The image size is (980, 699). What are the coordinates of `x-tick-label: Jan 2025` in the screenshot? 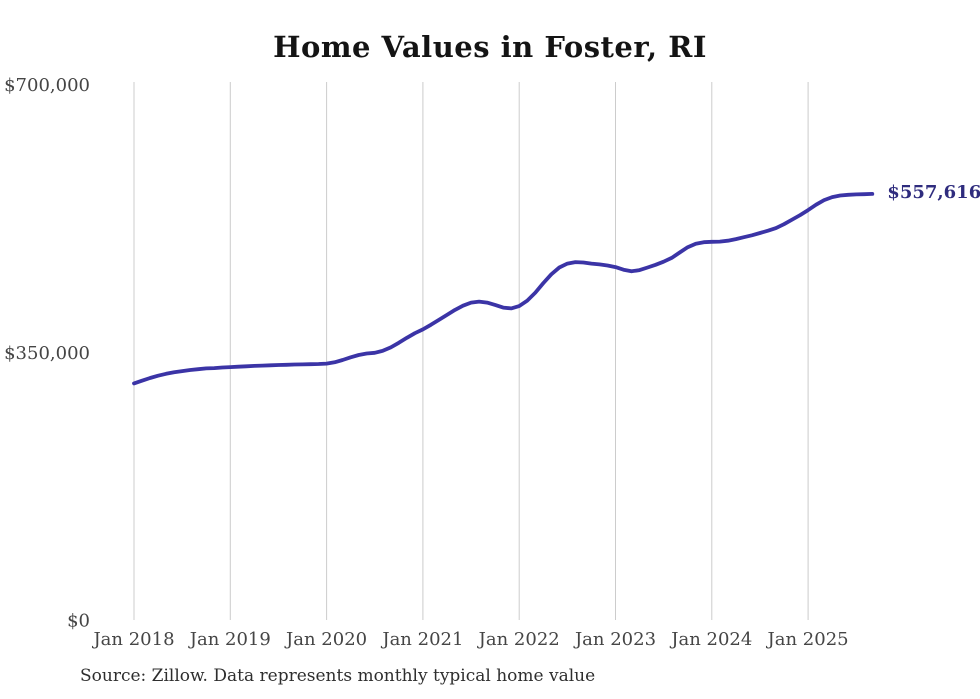 It's located at (807, 639).